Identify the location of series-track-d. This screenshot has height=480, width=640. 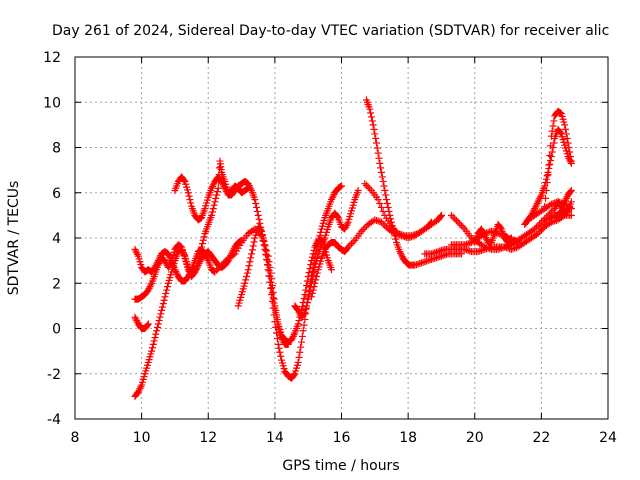
(258, 277).